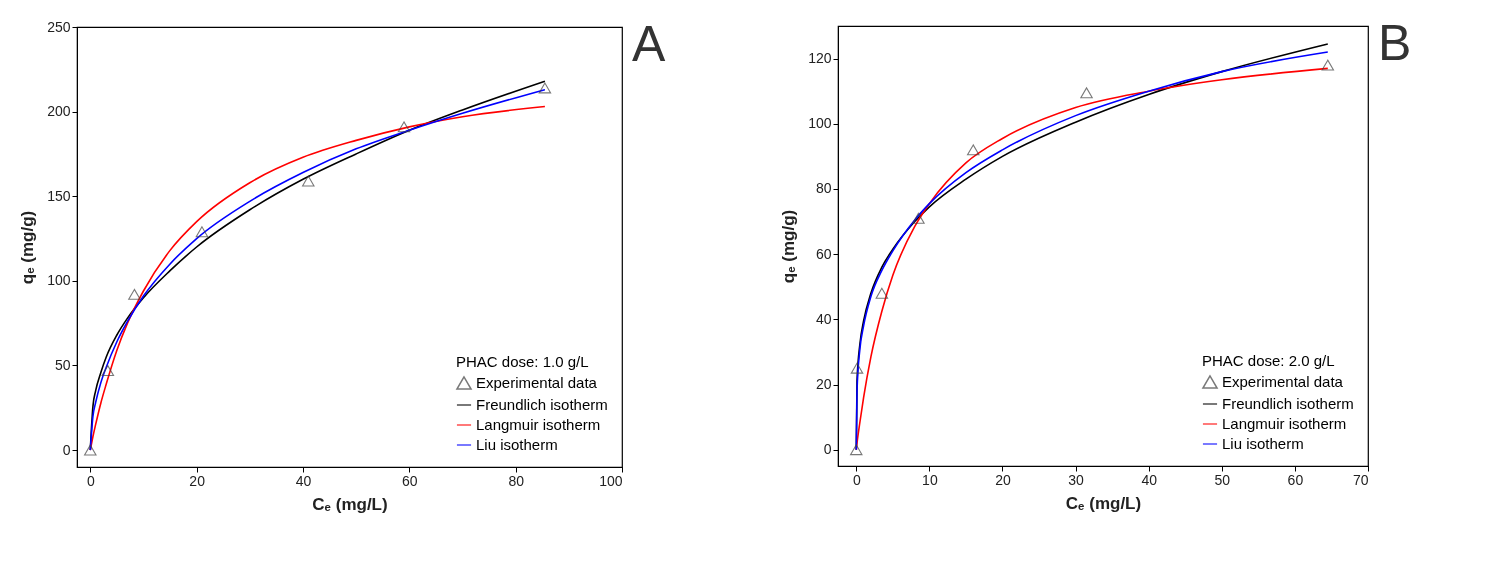 Image resolution: width=1502 pixels, height=561 pixels. Describe the element at coordinates (516, 480) in the screenshot. I see `x-tick-label: 80` at that location.